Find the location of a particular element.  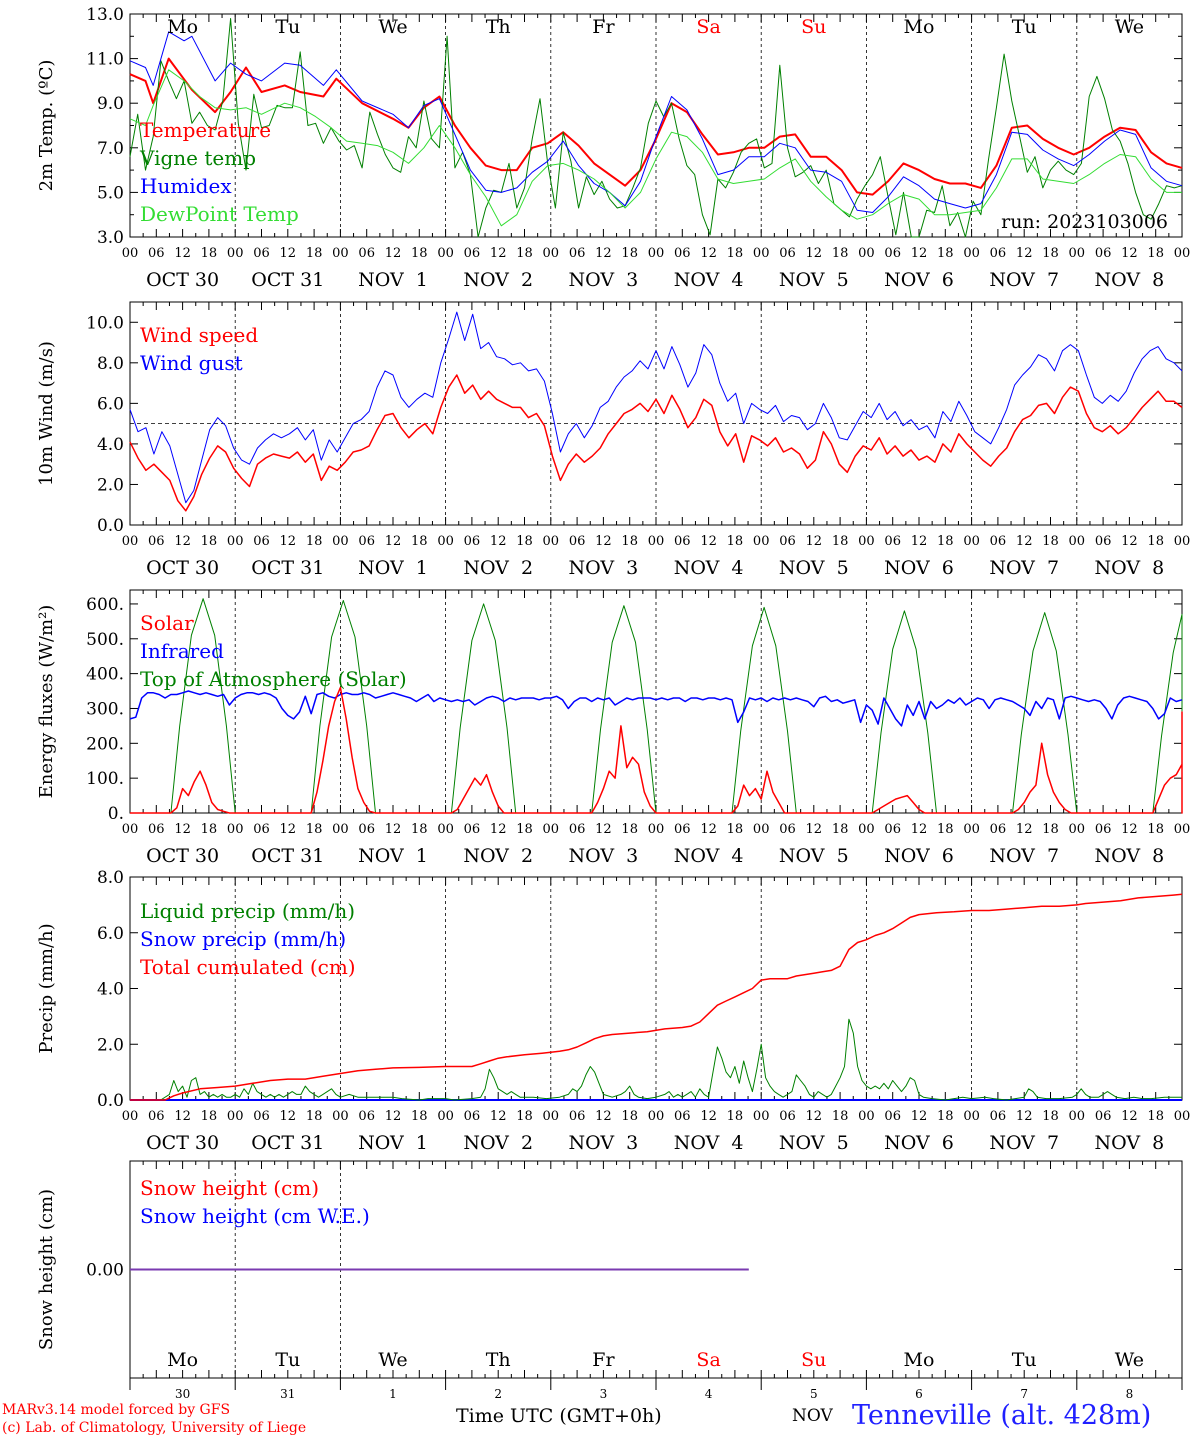

day-number-label: 4 is located at coordinates (709, 1394).